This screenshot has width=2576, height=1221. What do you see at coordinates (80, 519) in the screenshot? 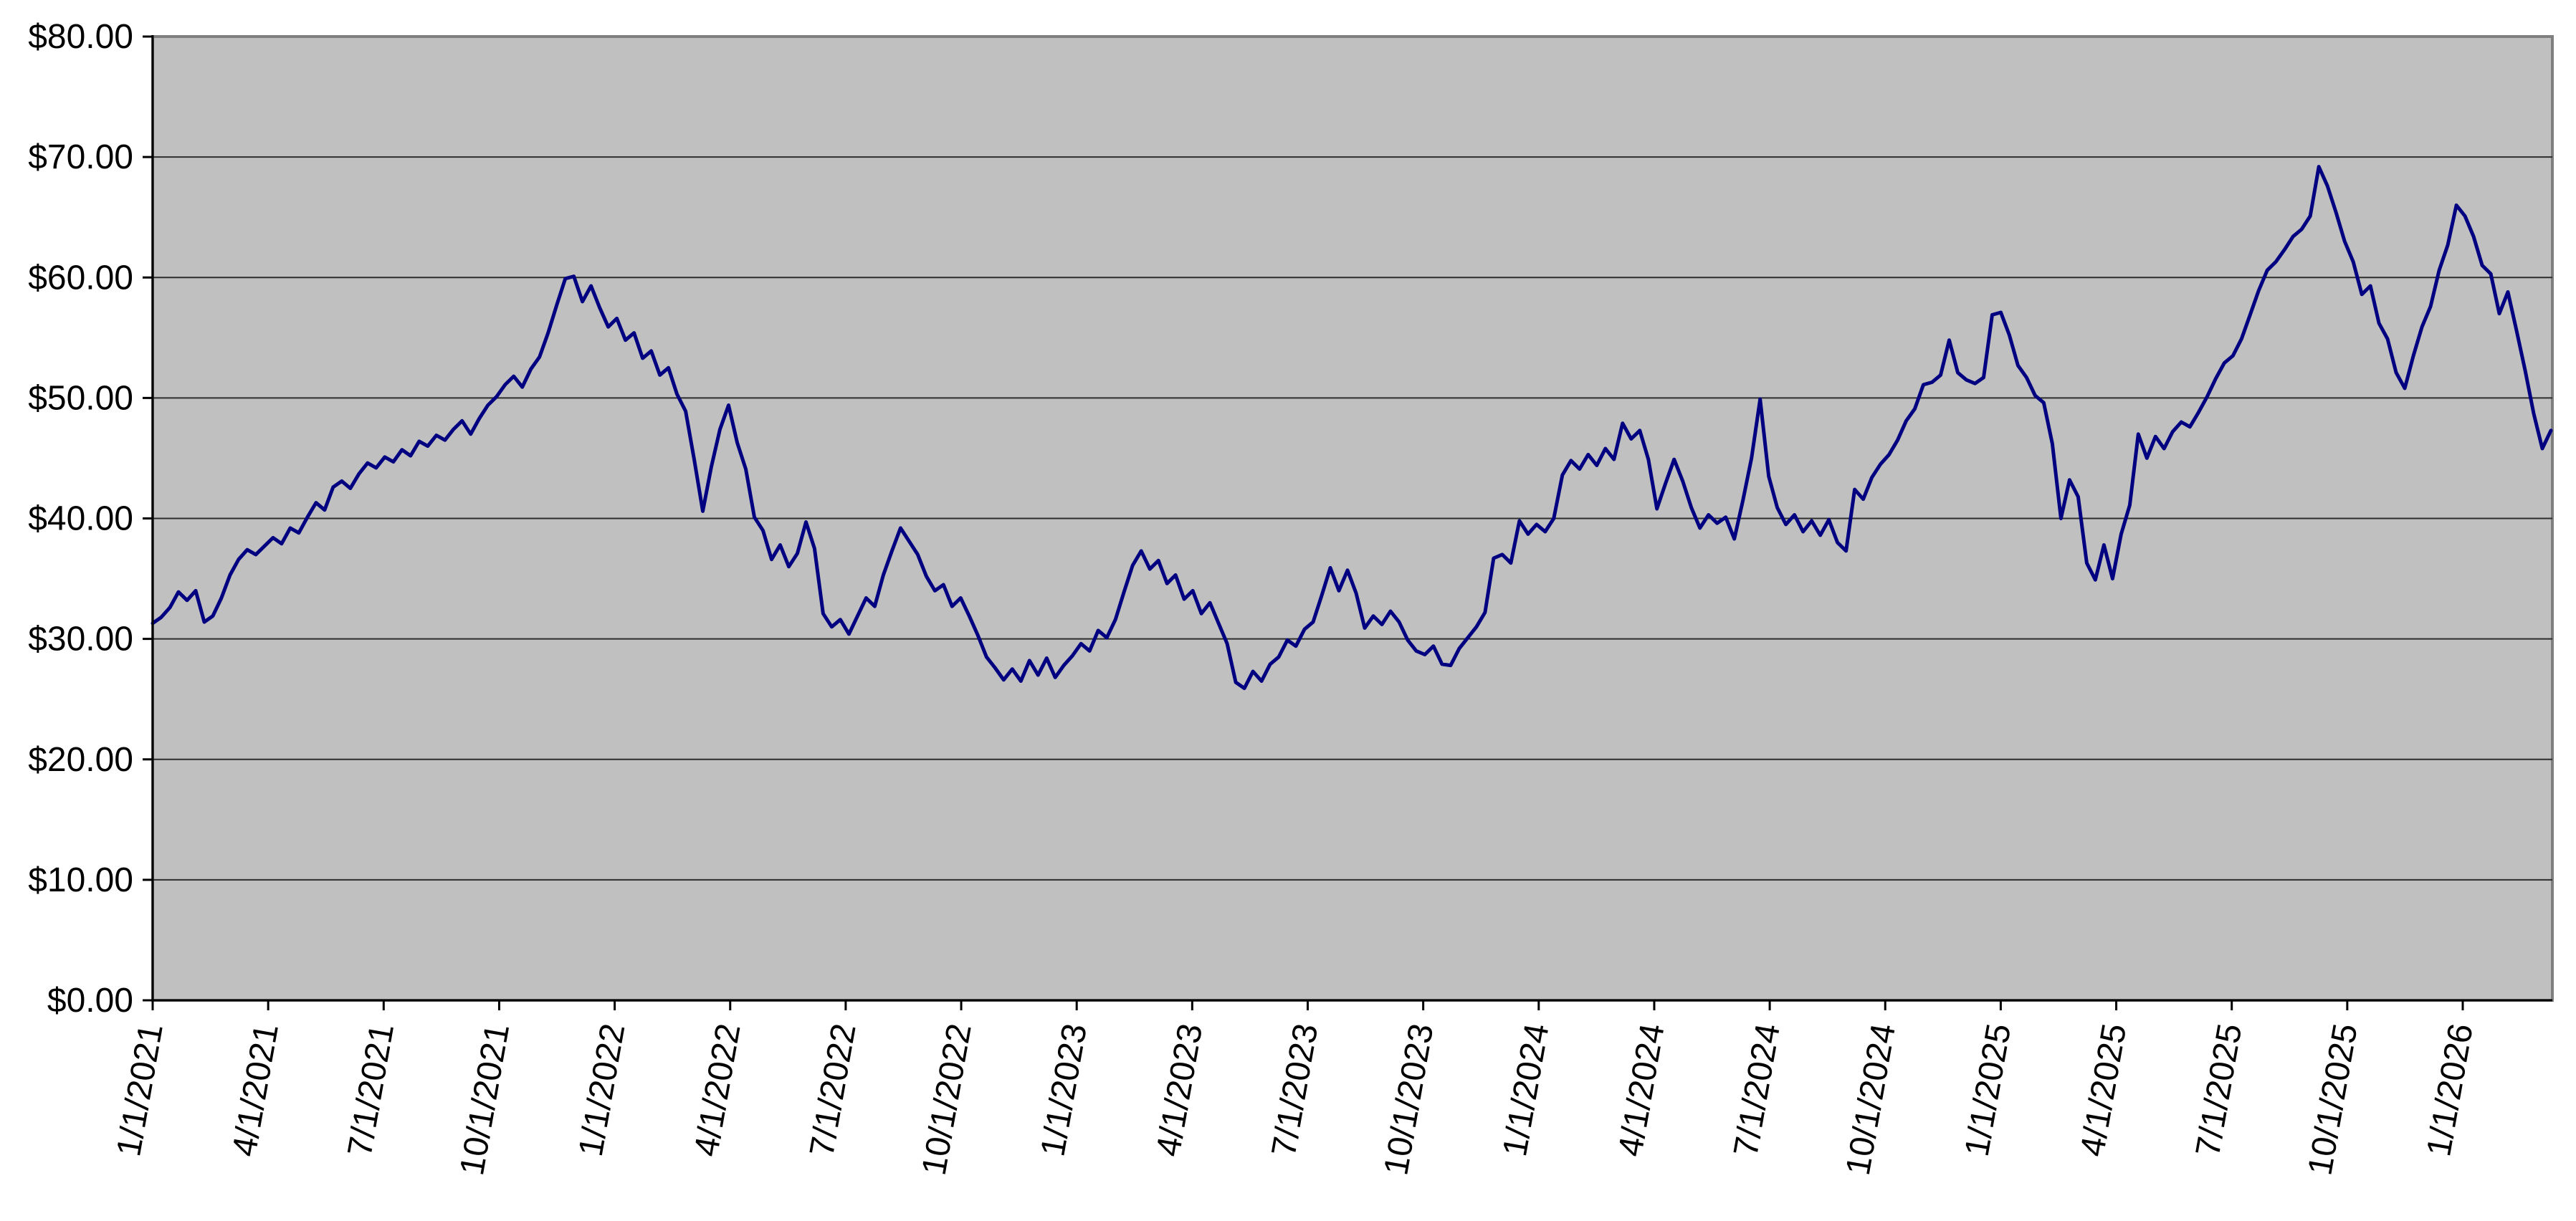
I see `y-tick-label: $40.00` at bounding box center [80, 519].